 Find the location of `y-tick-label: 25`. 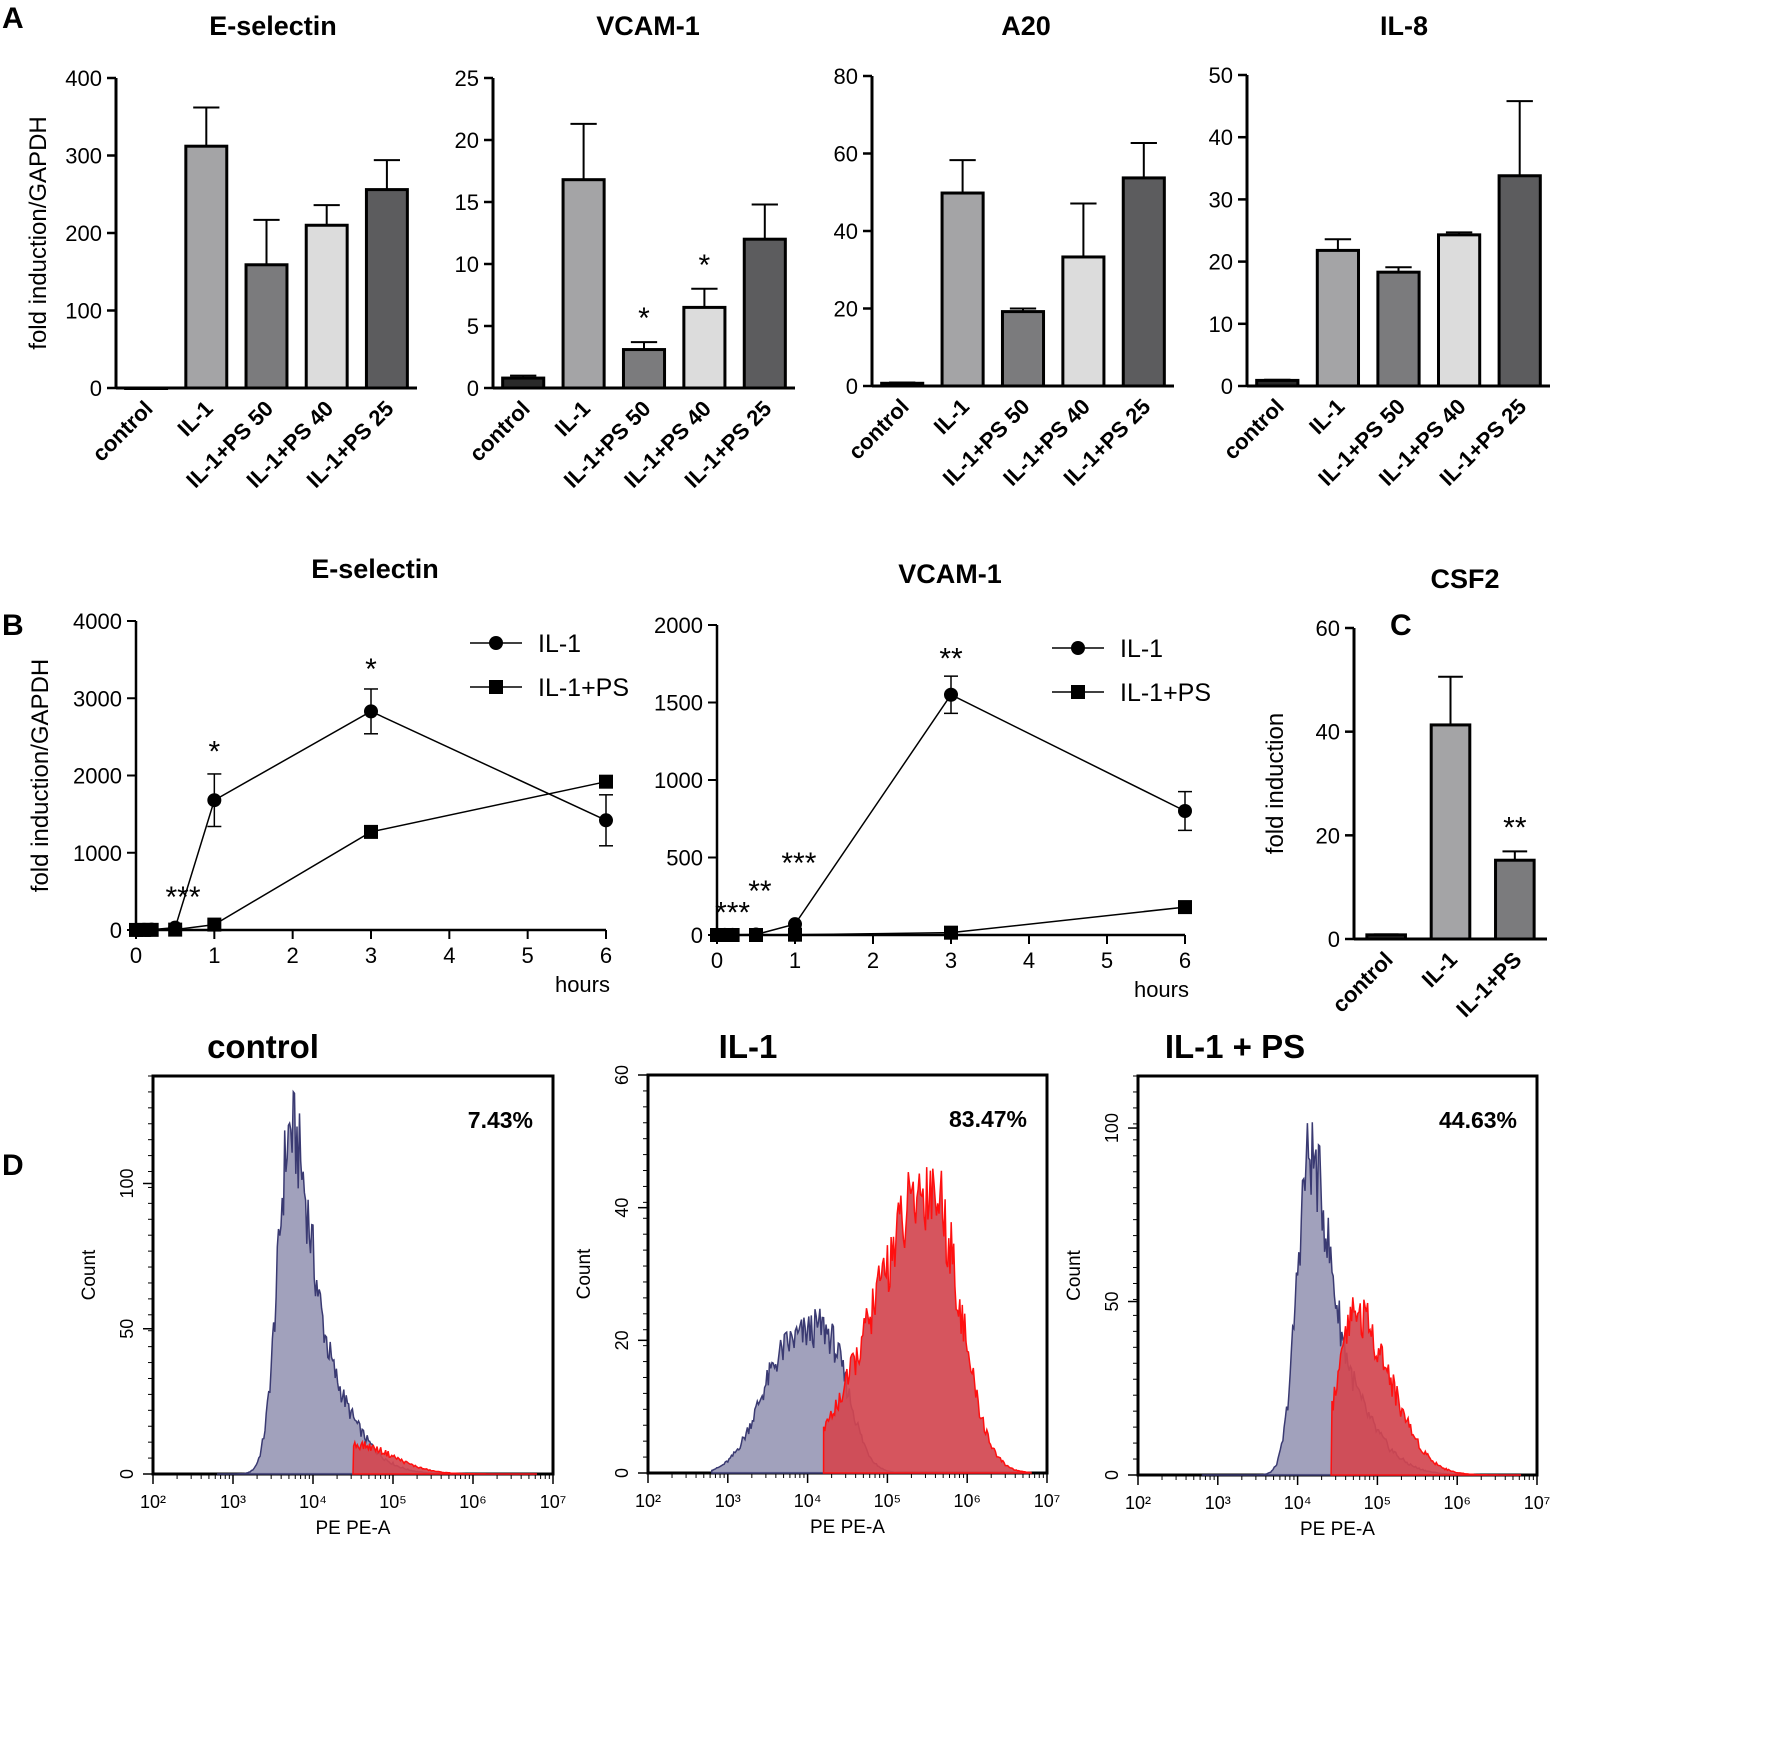

y-tick-label: 25 is located at coordinates (467, 78).